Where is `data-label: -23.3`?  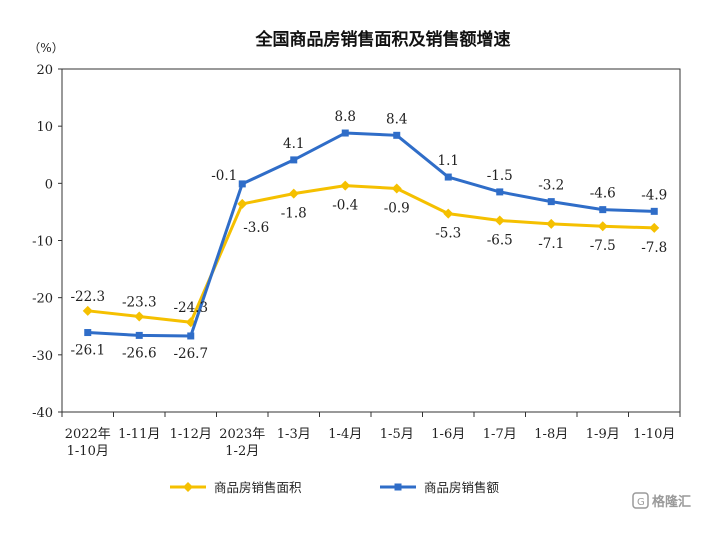 data-label: -23.3 is located at coordinates (139, 303).